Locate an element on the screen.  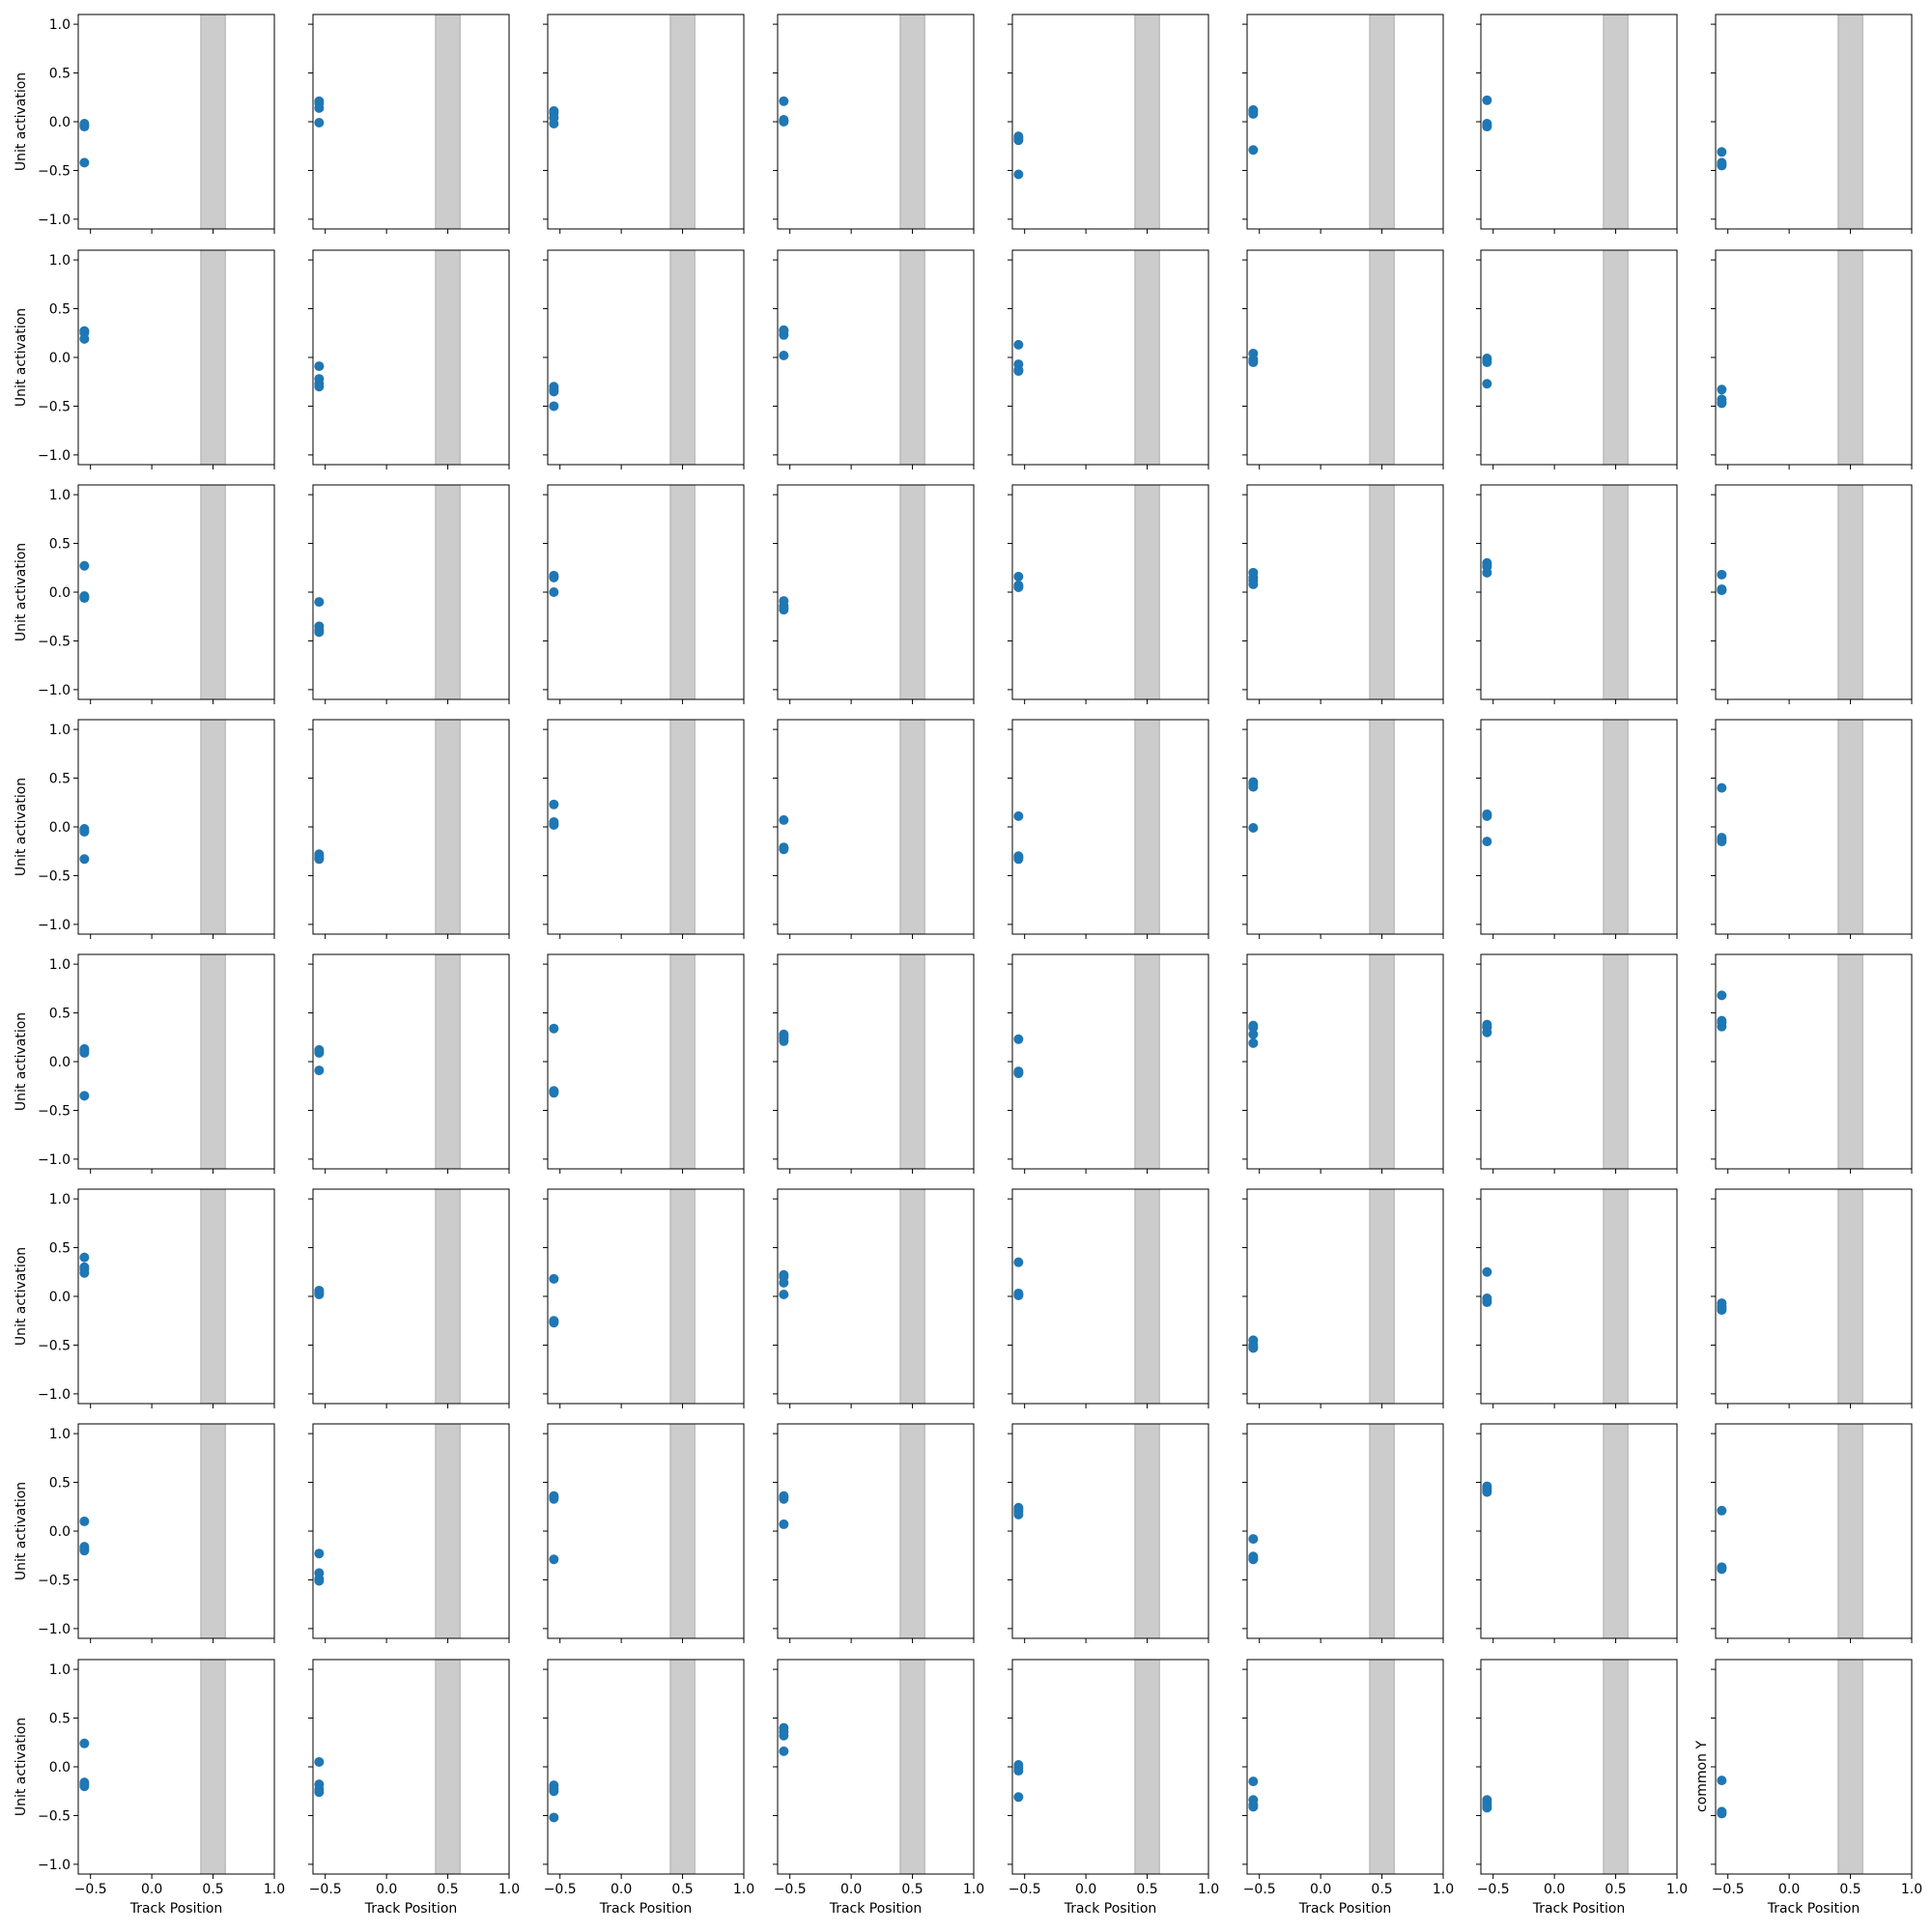
subplot-r3-c3 is located at coordinates (644, 594).